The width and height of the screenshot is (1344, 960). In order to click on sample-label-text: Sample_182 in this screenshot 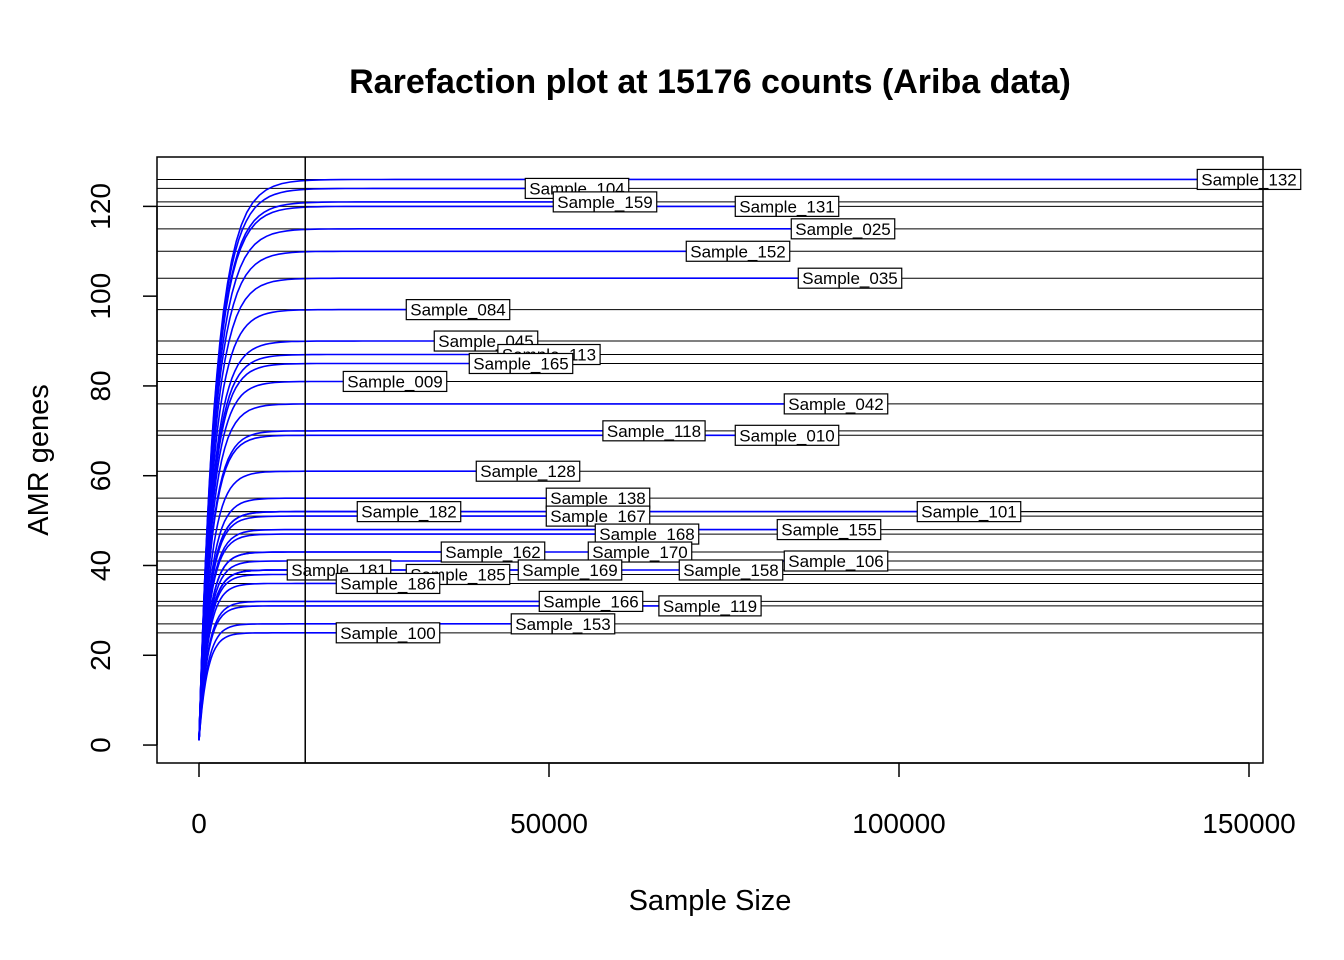, I will do `click(408, 512)`.